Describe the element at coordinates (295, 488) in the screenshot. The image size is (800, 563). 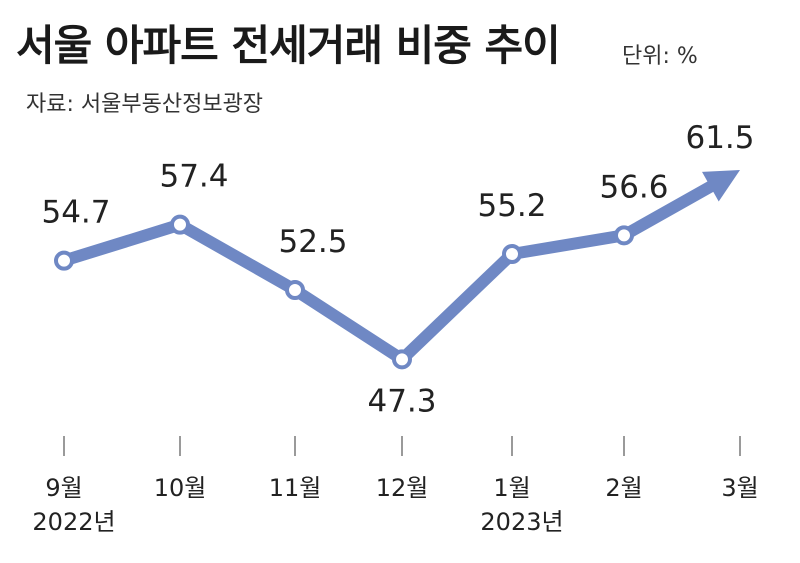
I see `x-tick-label-3: 11월` at that location.